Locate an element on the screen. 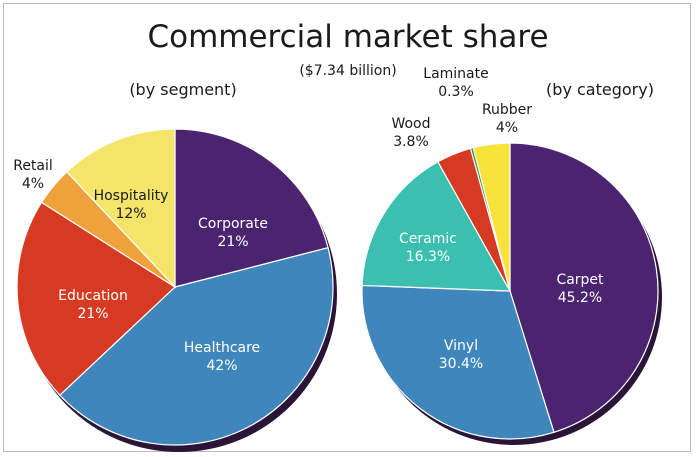 The width and height of the screenshot is (696, 457). slice-value-carpet: 45.2% is located at coordinates (580, 298).